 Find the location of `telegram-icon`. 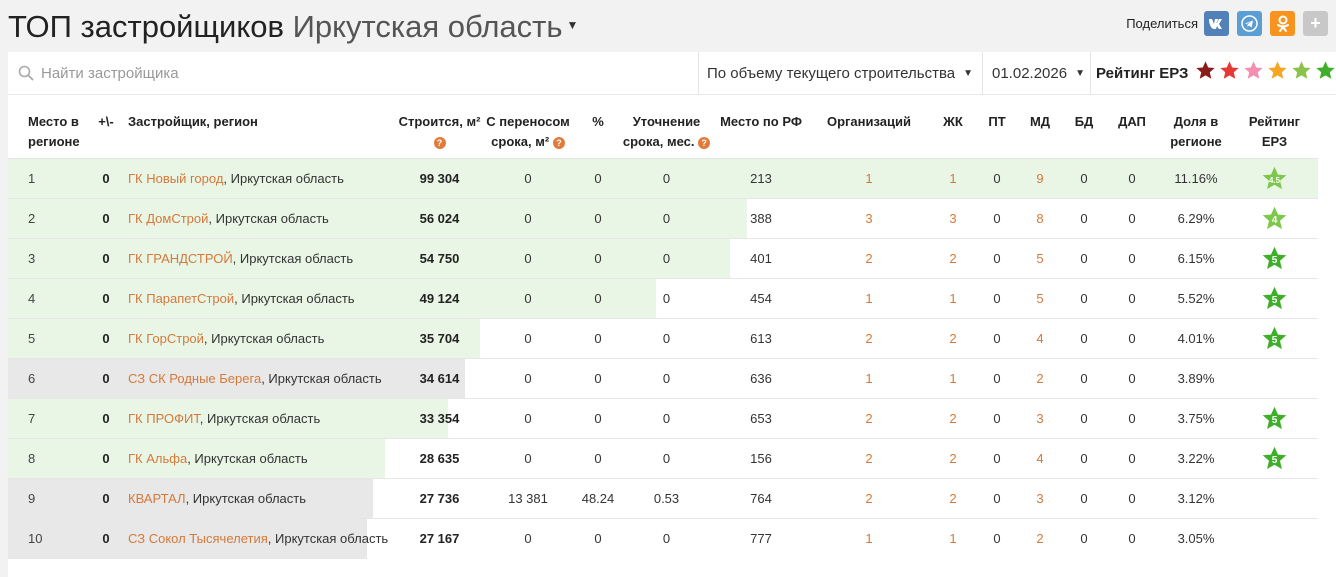

telegram-icon is located at coordinates (1249, 23).